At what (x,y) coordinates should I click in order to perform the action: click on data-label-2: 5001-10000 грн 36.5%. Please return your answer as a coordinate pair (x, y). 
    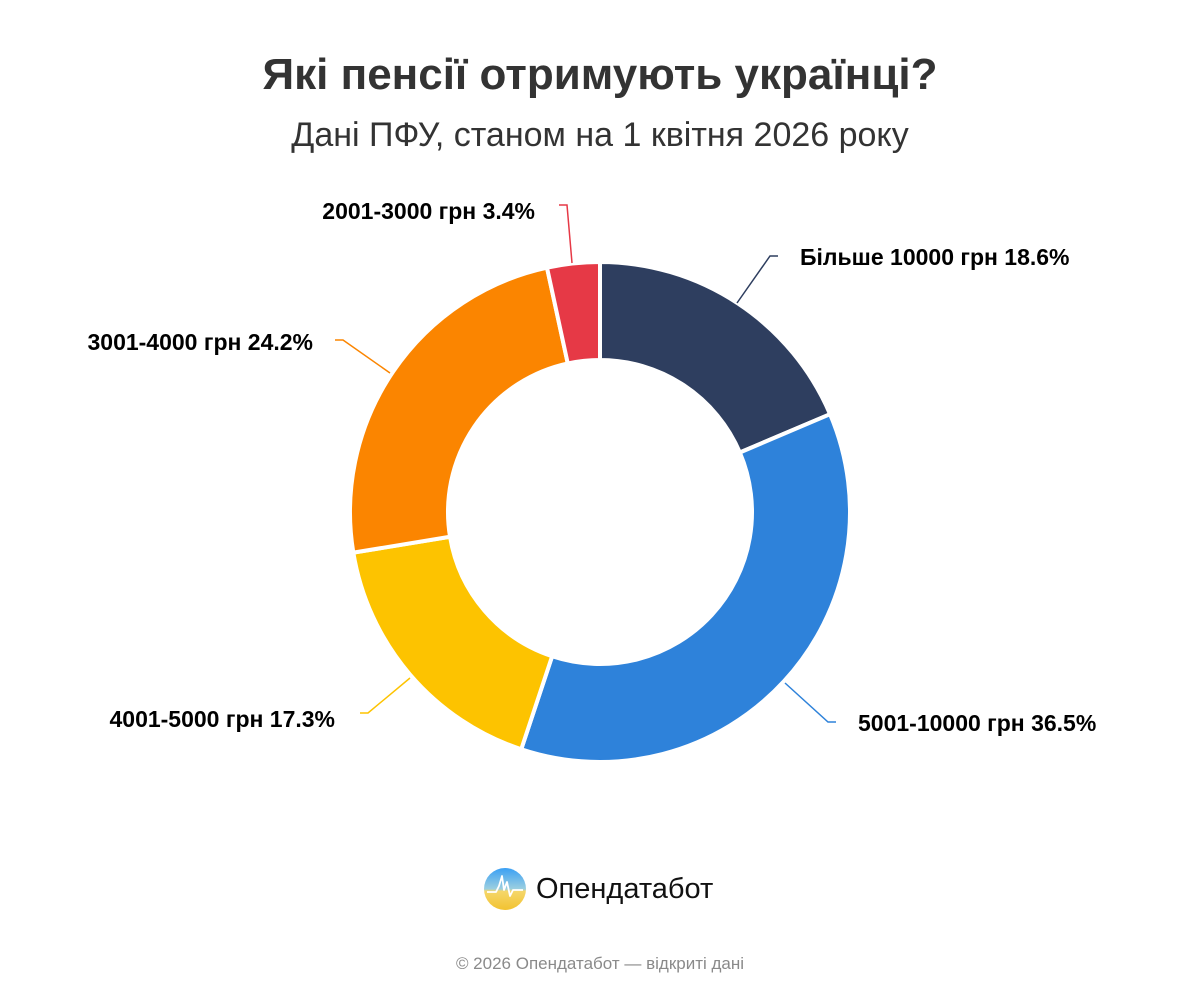
    Looking at the image, I should click on (977, 723).